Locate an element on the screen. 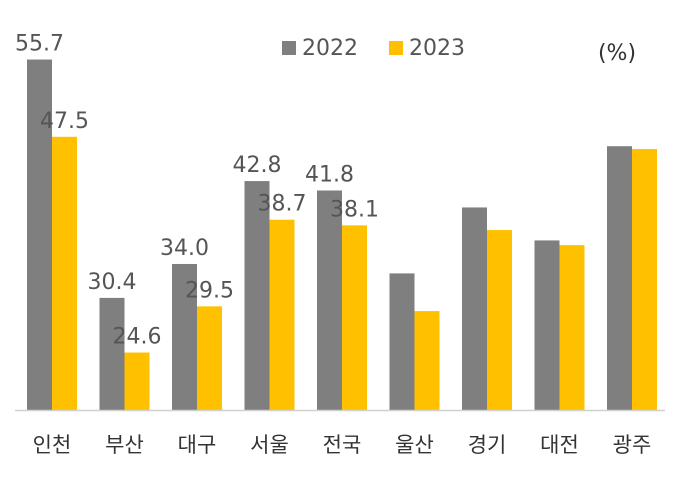 The height and width of the screenshot is (486, 682). data-label-2022-4: 41.8 is located at coordinates (329, 174).